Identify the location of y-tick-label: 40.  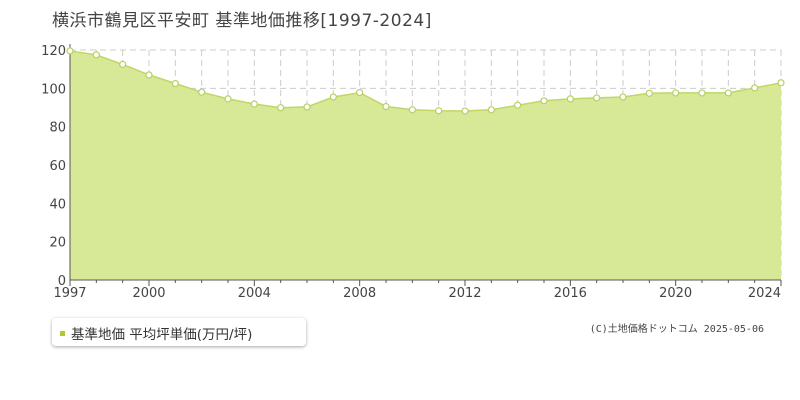
(57, 204).